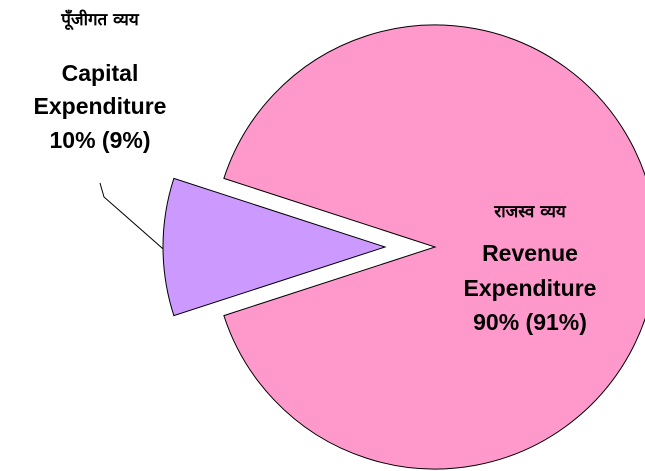 The height and width of the screenshot is (471, 645). I want to click on slice-value-label: 10% (9%), so click(100, 140).